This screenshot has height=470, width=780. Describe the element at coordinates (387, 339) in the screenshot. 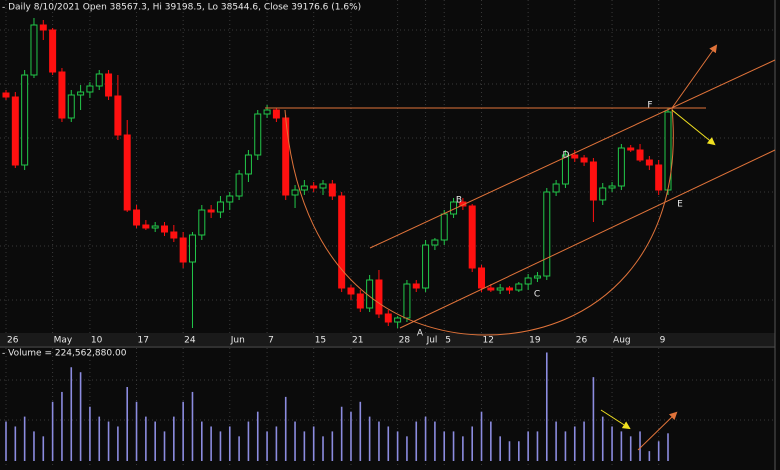

I see `date-axis` at that location.